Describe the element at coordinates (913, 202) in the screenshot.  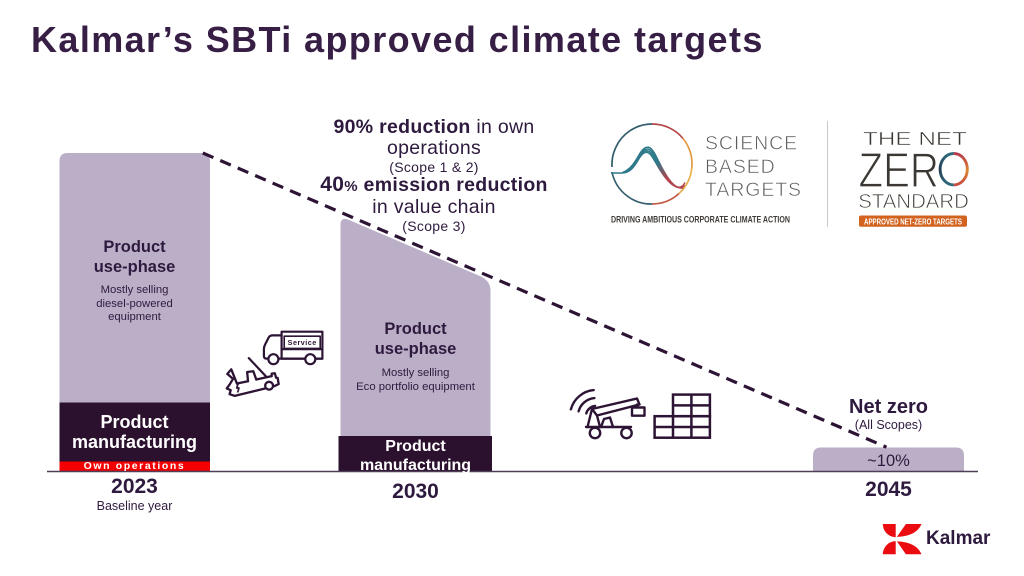
I see `svg-text: STANDARD` at that location.